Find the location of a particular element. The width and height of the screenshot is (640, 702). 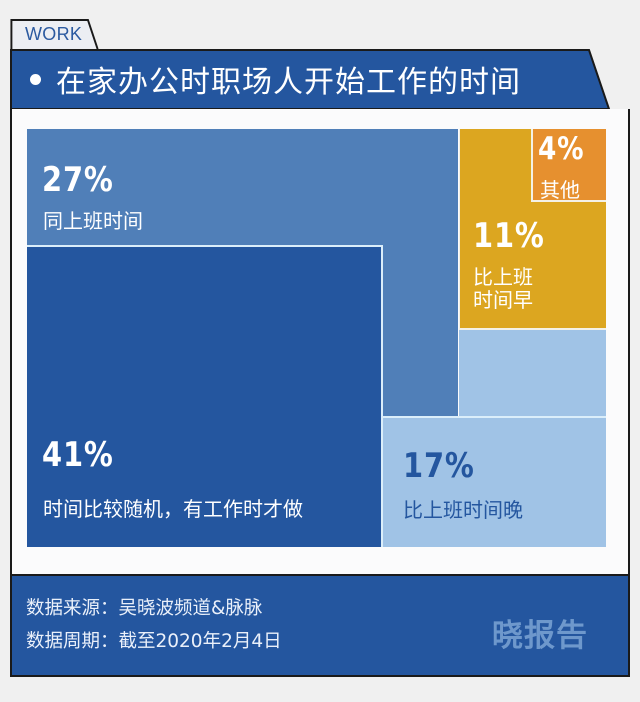

label-other: 其他 is located at coordinates (560, 190).